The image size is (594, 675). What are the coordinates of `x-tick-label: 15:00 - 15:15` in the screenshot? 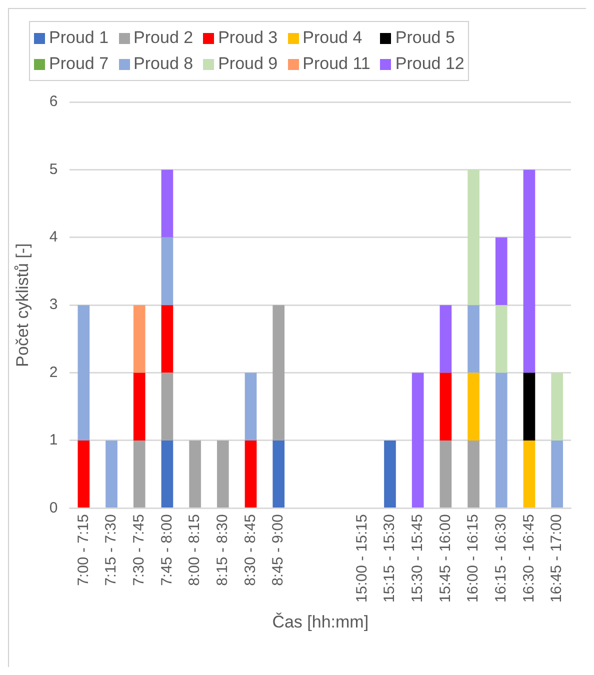 It's located at (361, 558).